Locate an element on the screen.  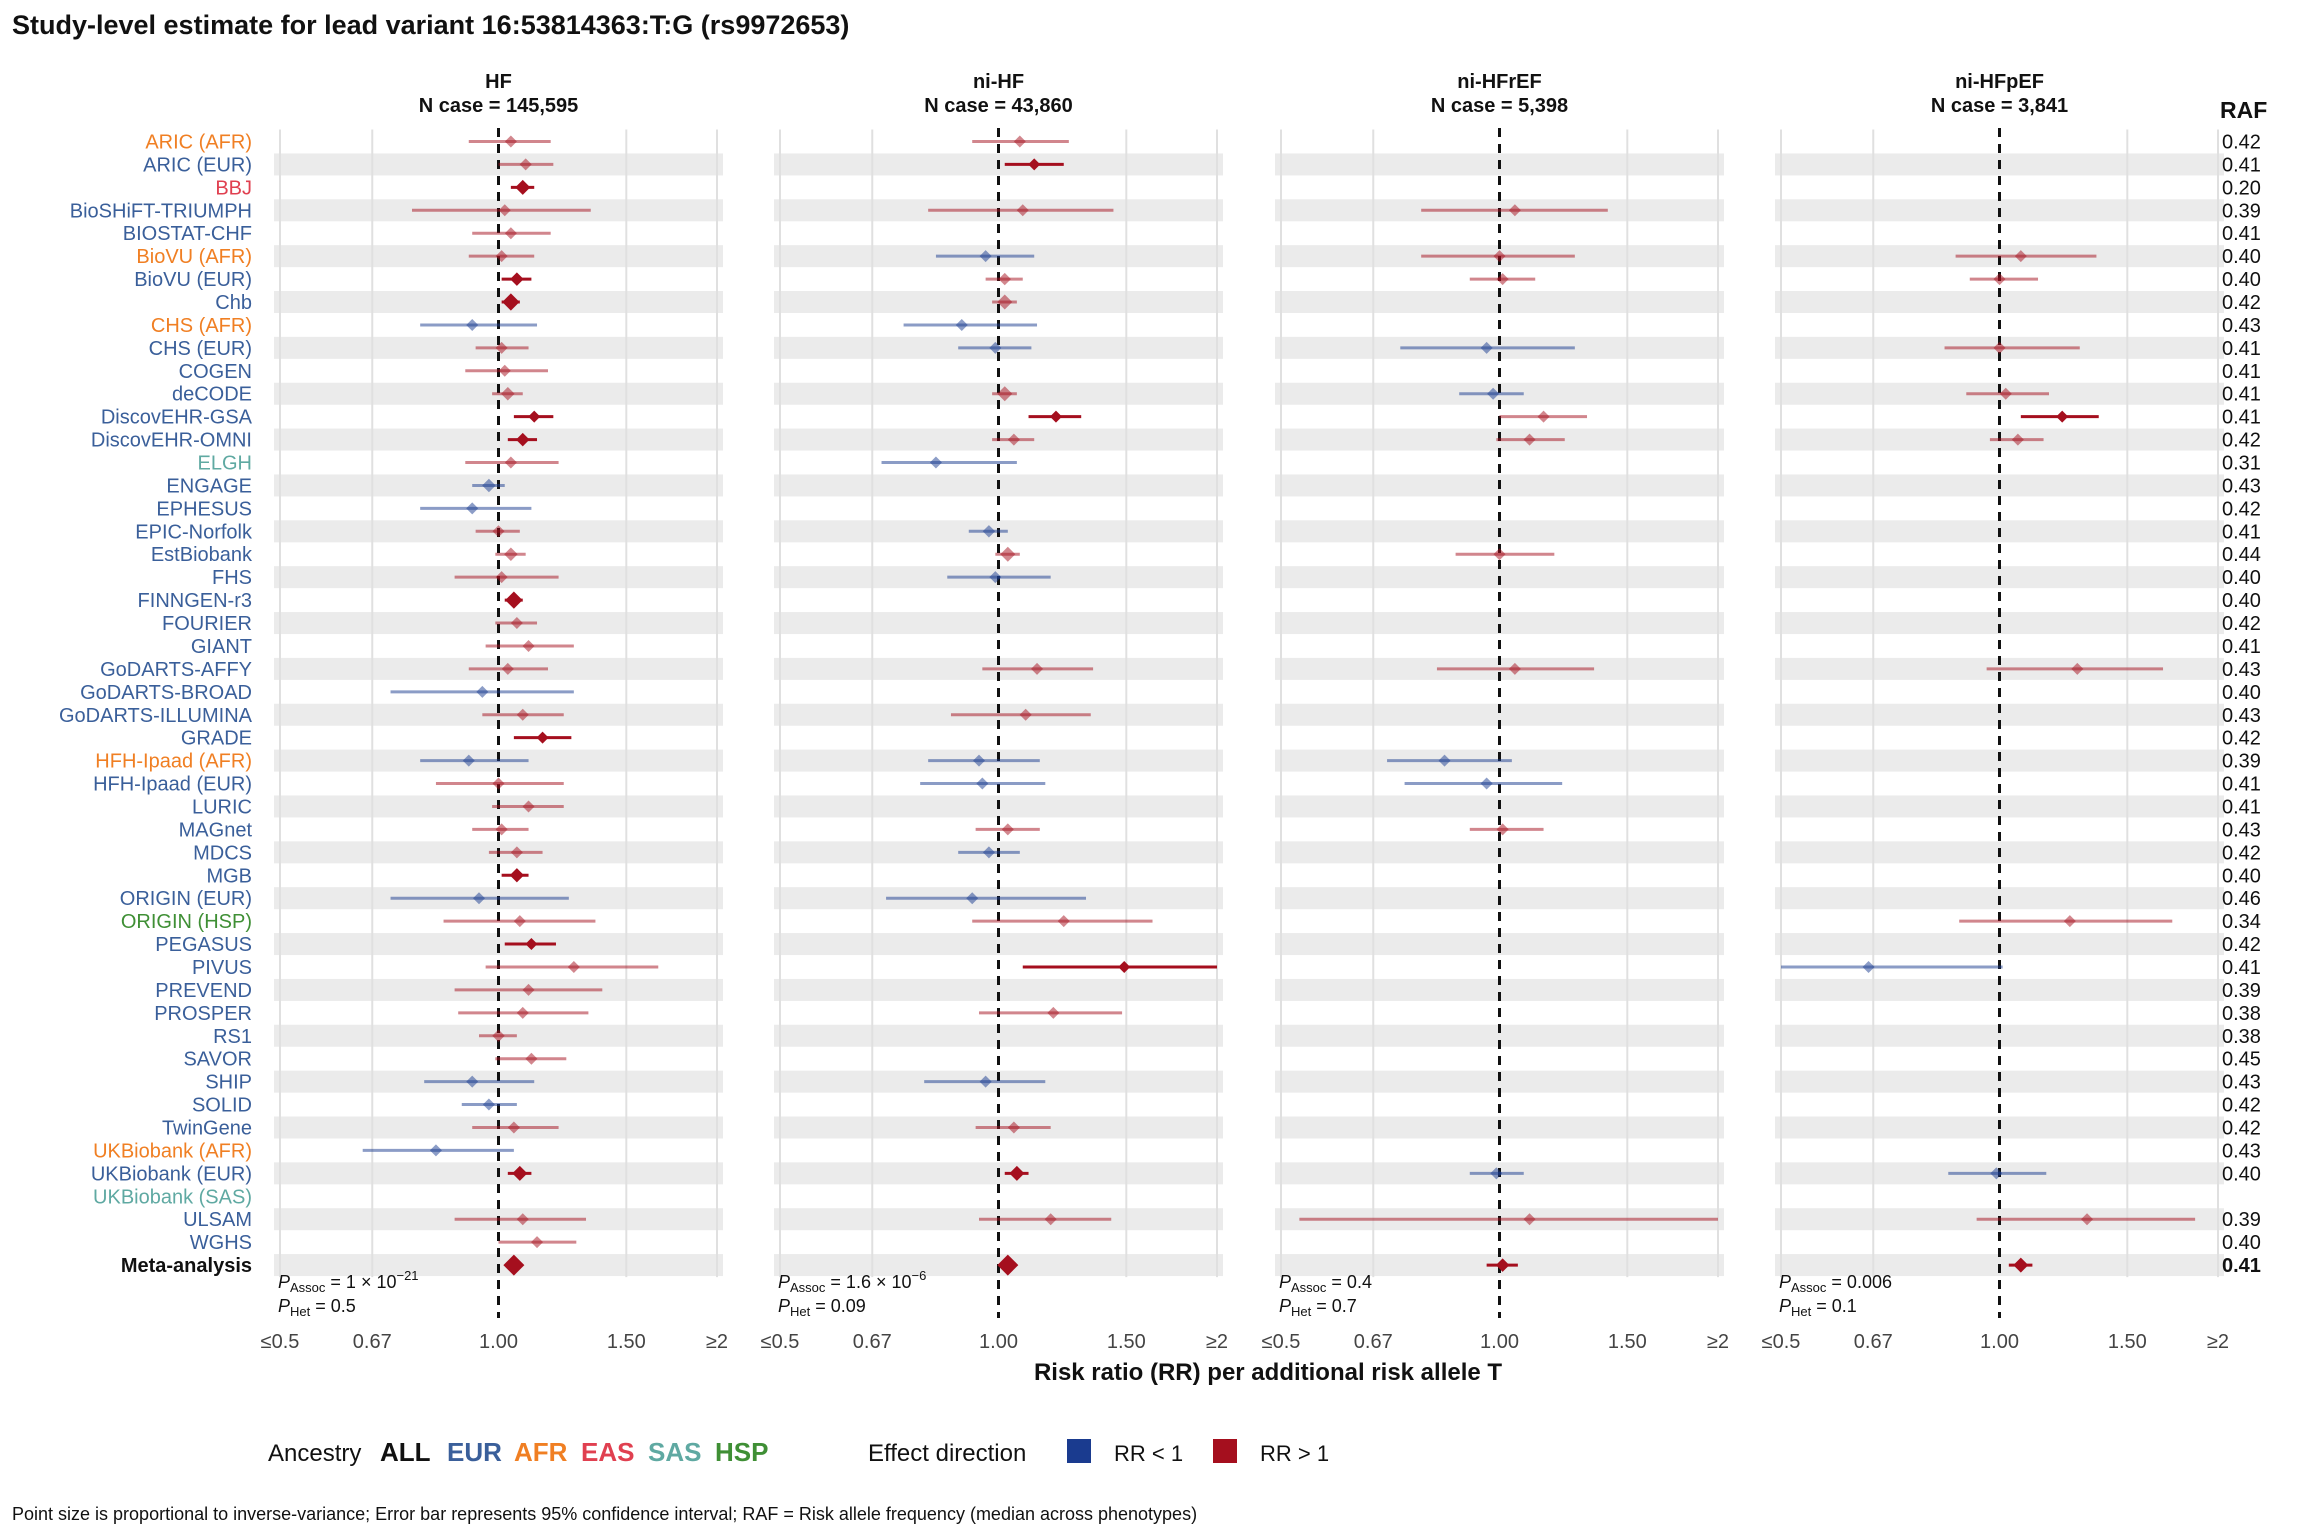
study-label: COGEN is located at coordinates (215, 372).